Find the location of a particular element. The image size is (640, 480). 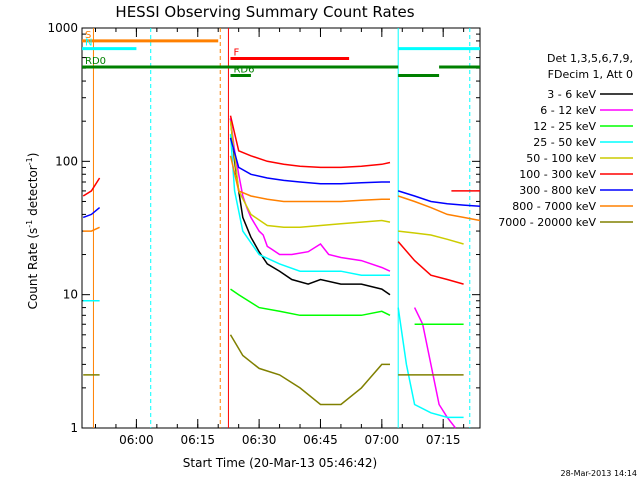

y-tick-label: 1 is located at coordinates (74, 428).